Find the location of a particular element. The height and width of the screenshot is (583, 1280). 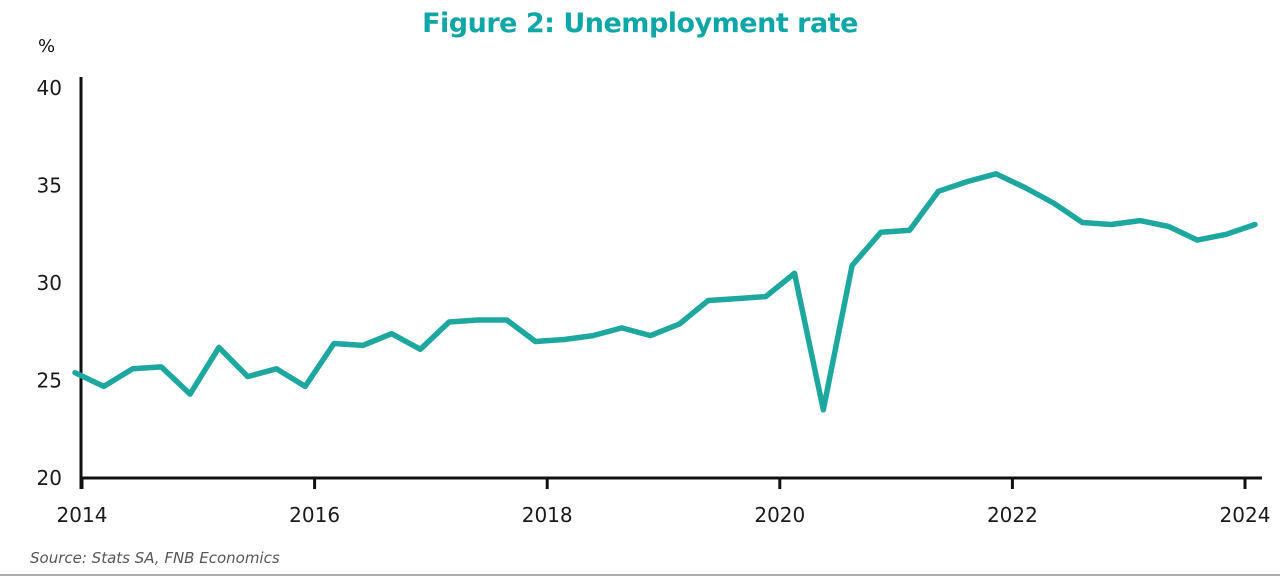

y-axis-unit-label: % is located at coordinates (47, 46).